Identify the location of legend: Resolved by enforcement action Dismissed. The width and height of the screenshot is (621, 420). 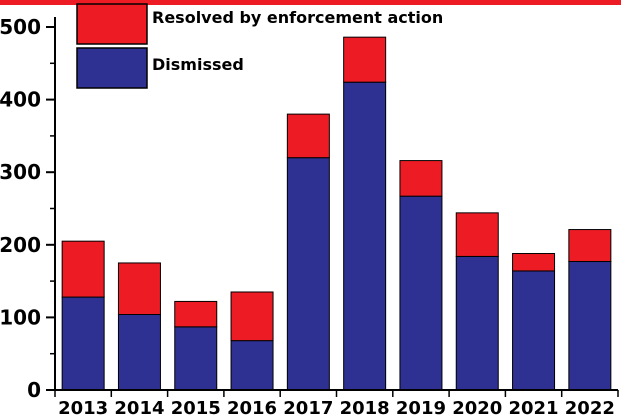
(259, 46).